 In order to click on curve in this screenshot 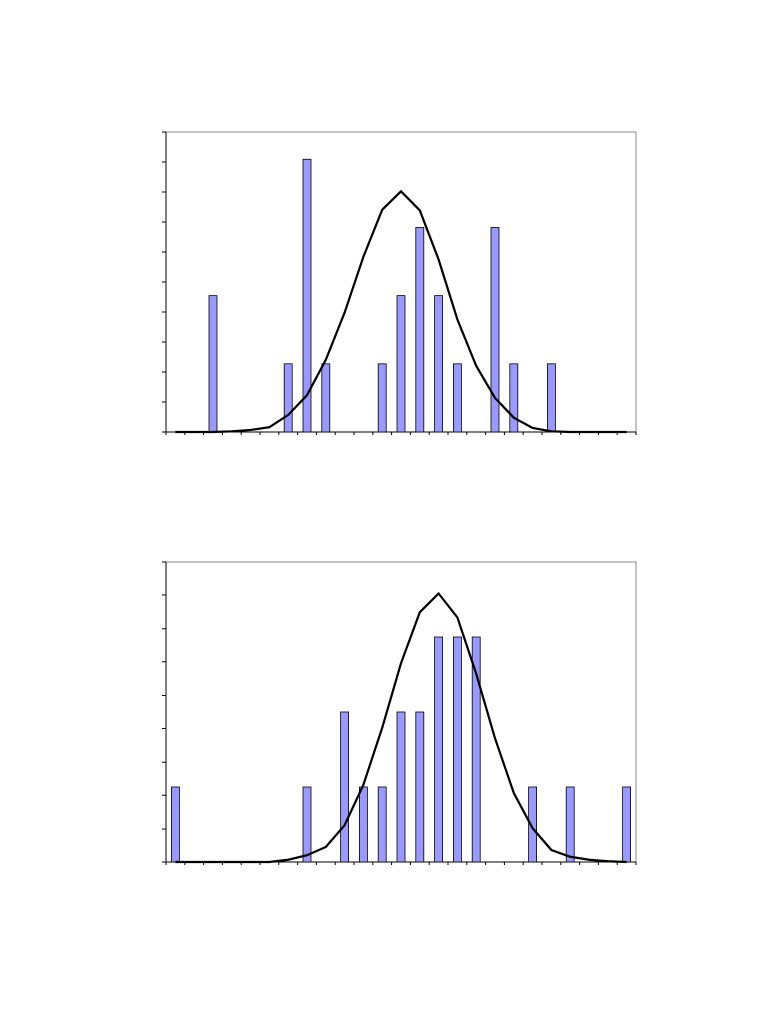, I will do `click(401, 311)`.